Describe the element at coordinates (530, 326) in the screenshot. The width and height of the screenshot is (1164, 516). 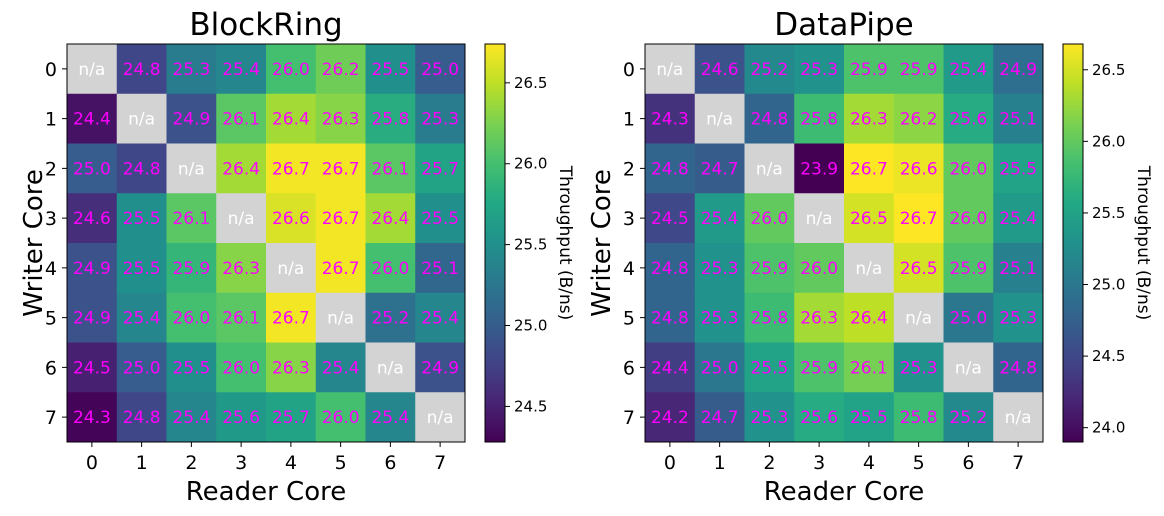
I see `colorbar-tick-label: 25.0` at that location.